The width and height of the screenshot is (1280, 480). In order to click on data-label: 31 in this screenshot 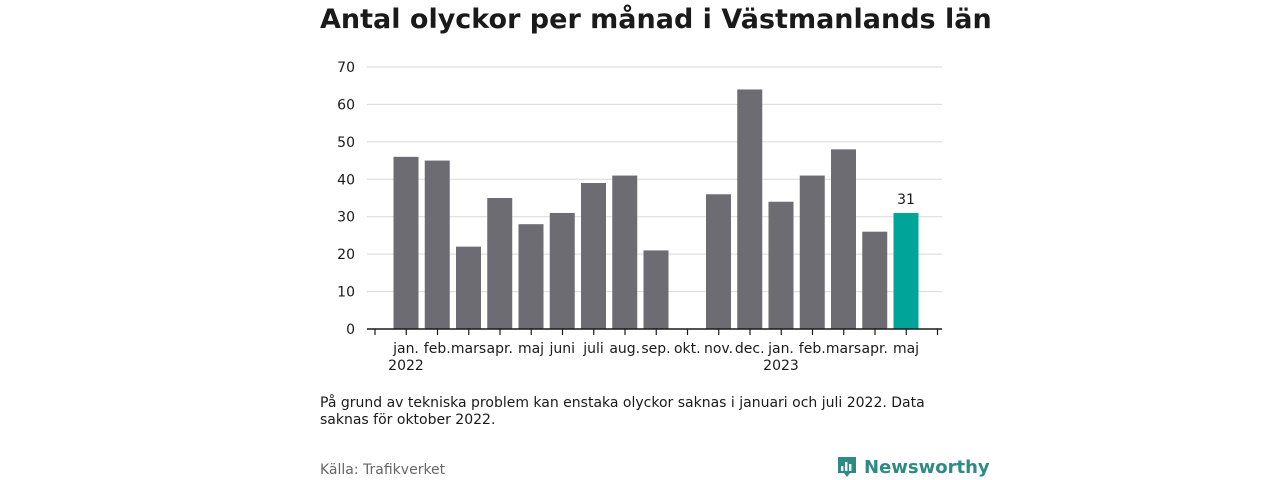, I will do `click(906, 200)`.